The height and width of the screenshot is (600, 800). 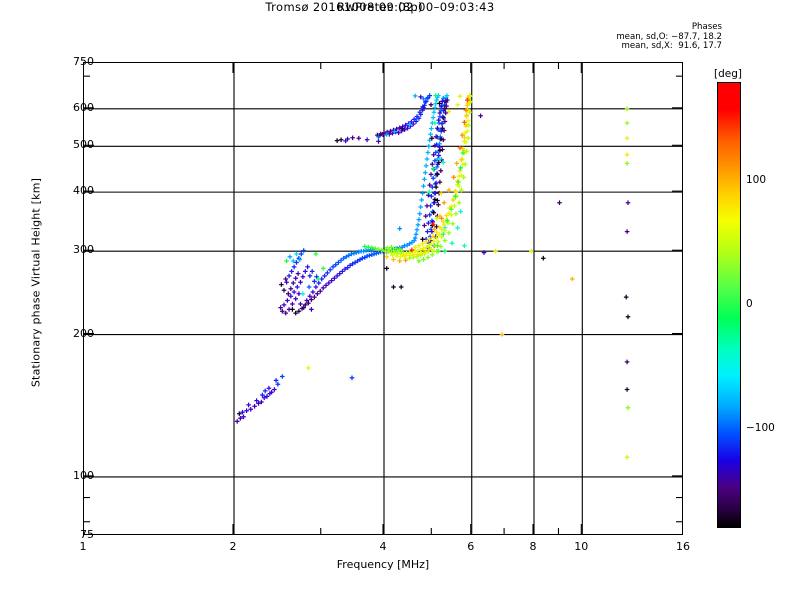 What do you see at coordinates (683, 546) in the screenshot?
I see `x-tick-label: 16` at bounding box center [683, 546].